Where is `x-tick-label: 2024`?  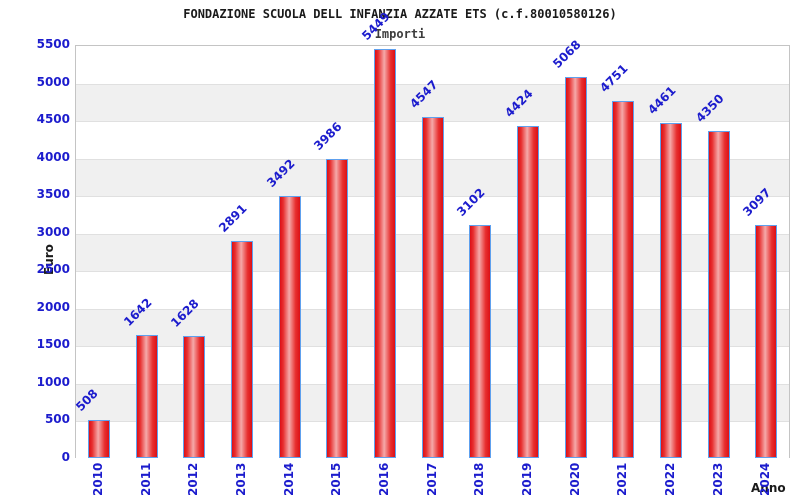
x-tick-label: 2024 is located at coordinates (765, 479).